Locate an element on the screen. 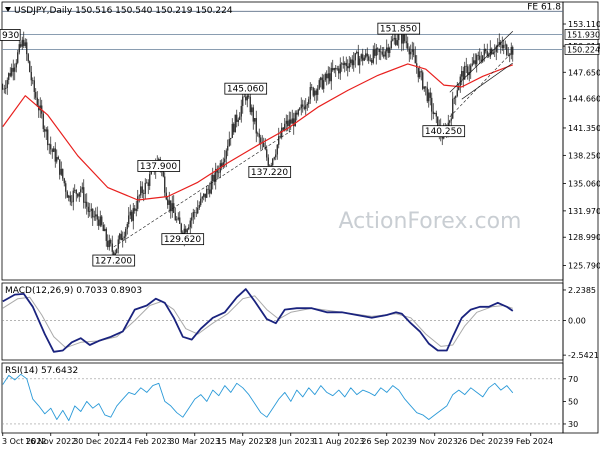 The image size is (600, 450). price-ytick-label: 131.970 is located at coordinates (584, 211).